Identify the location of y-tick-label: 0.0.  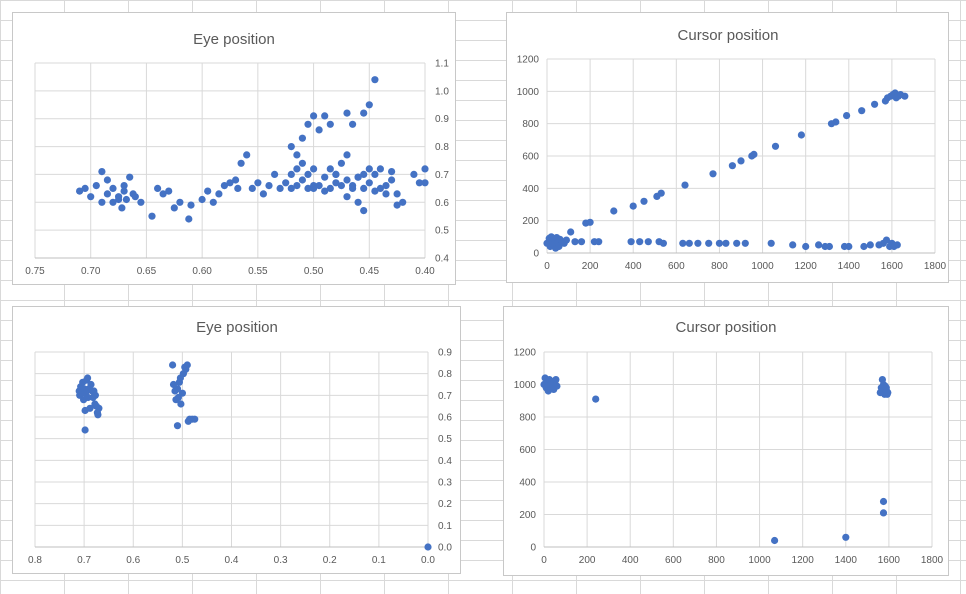
(445, 548).